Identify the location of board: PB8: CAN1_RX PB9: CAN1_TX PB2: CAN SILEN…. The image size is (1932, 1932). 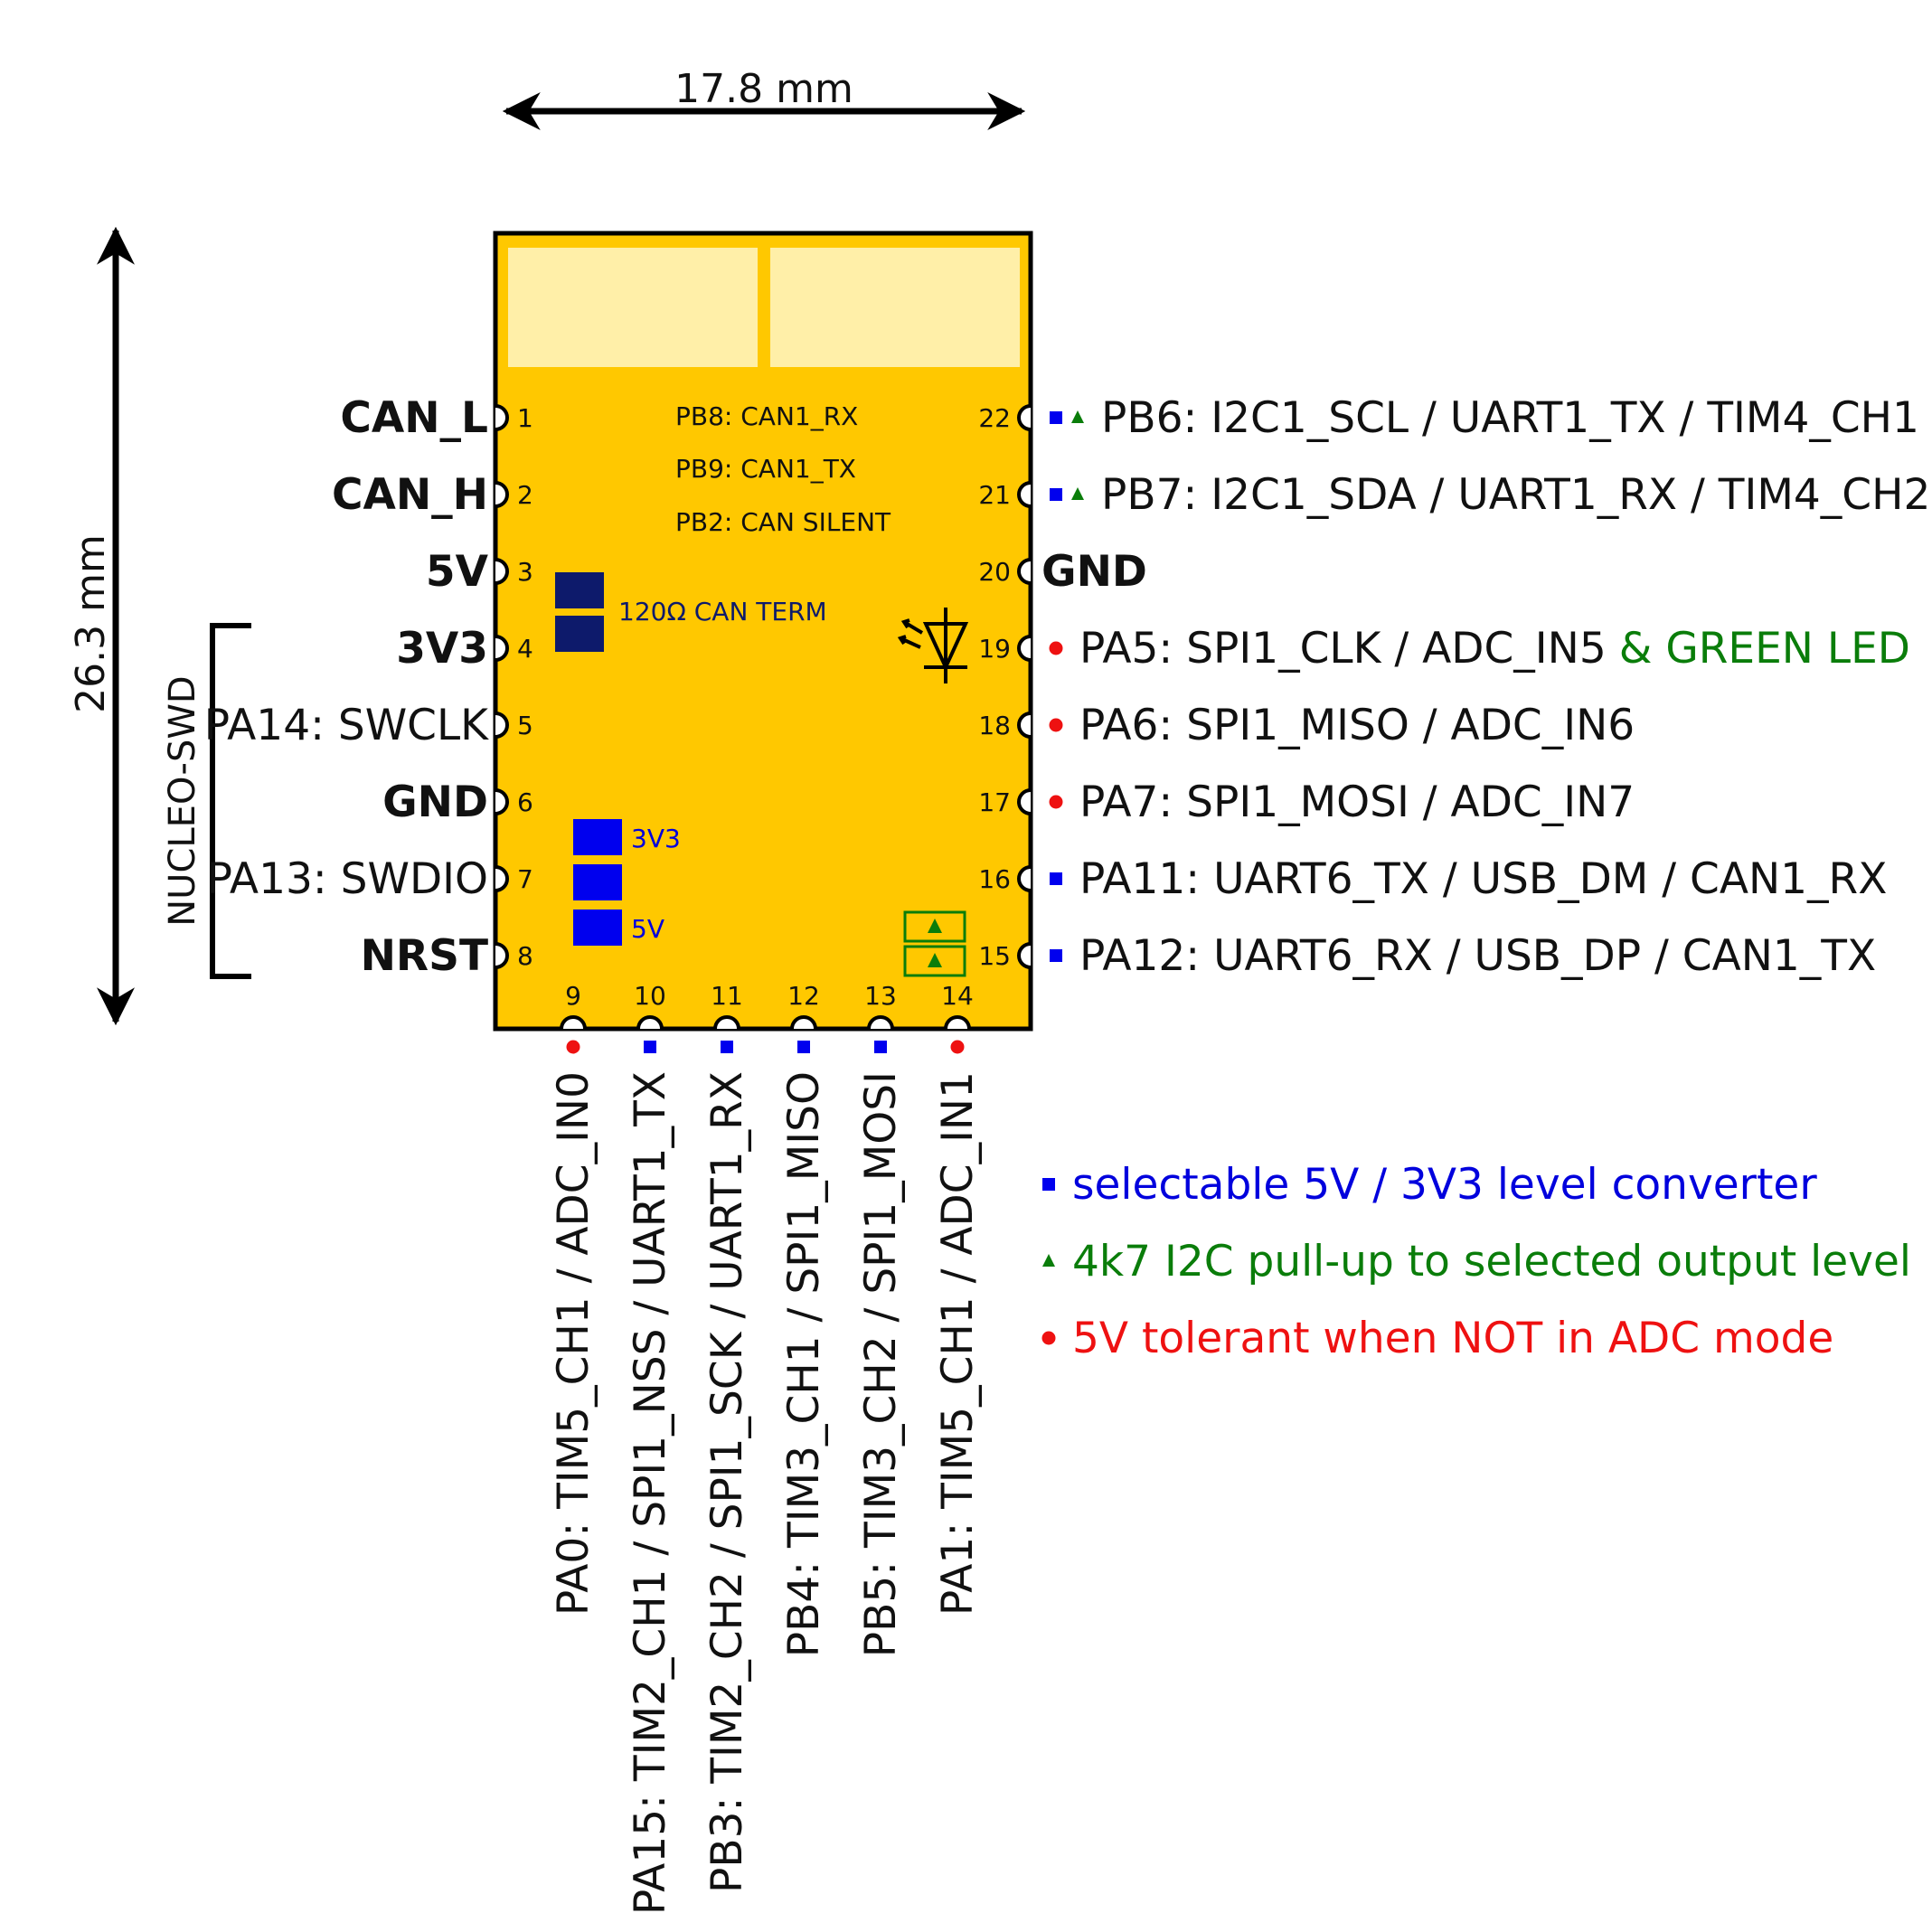
(763, 631).